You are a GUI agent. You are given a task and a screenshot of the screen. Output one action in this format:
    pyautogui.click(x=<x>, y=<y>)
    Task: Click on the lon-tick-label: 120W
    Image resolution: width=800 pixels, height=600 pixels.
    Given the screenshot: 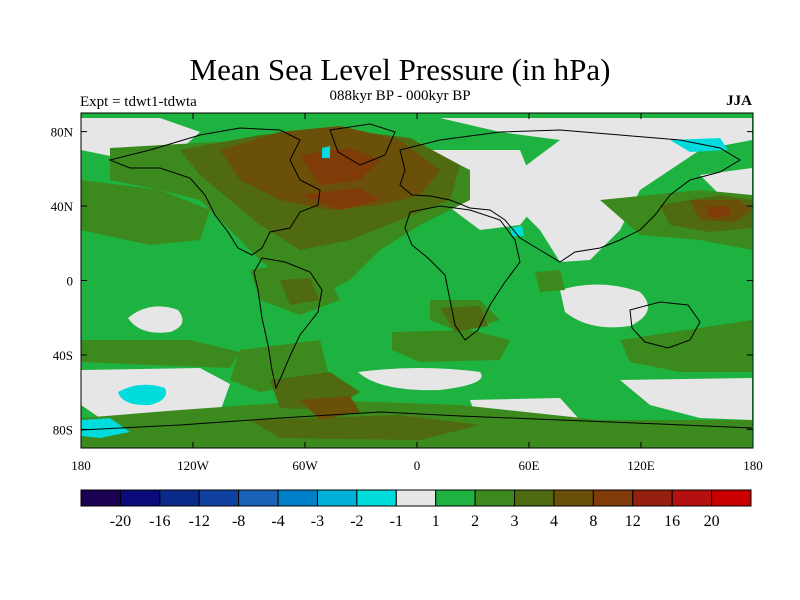 What is the action you would take?
    pyautogui.click(x=193, y=465)
    